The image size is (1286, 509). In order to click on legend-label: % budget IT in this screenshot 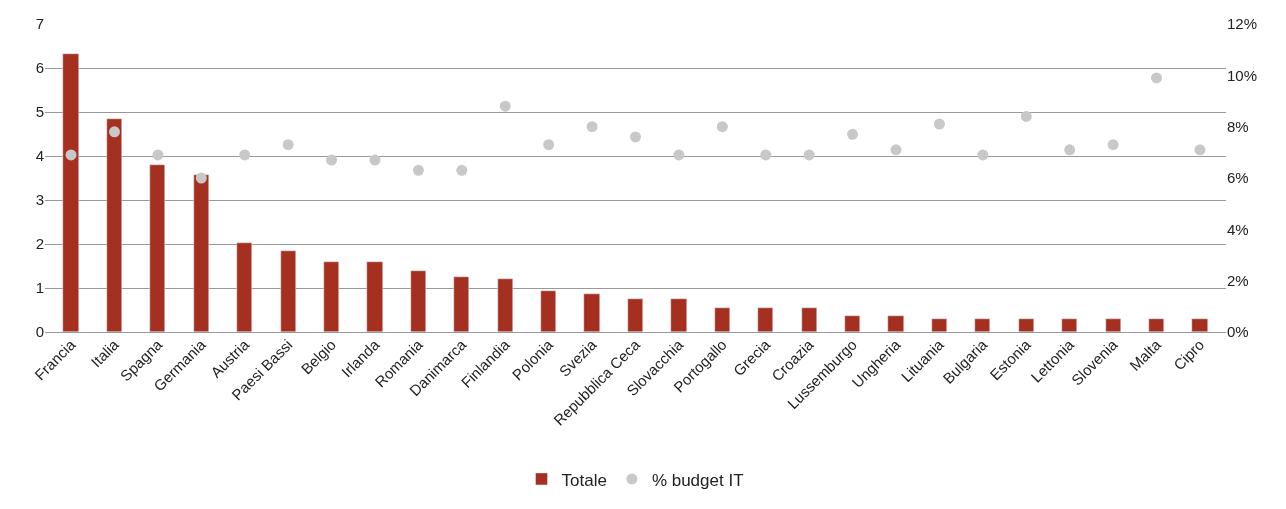, I will do `click(697, 480)`.